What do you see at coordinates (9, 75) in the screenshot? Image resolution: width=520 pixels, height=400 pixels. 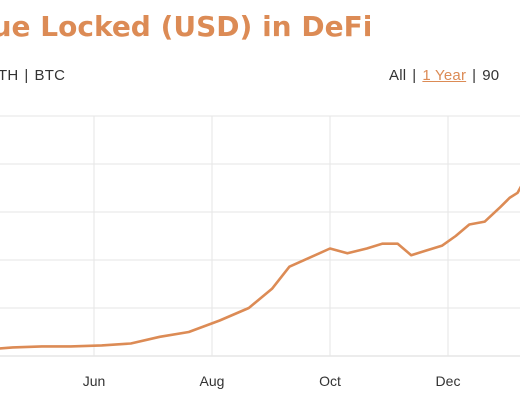 I see `unit-option-eth: TH` at bounding box center [9, 75].